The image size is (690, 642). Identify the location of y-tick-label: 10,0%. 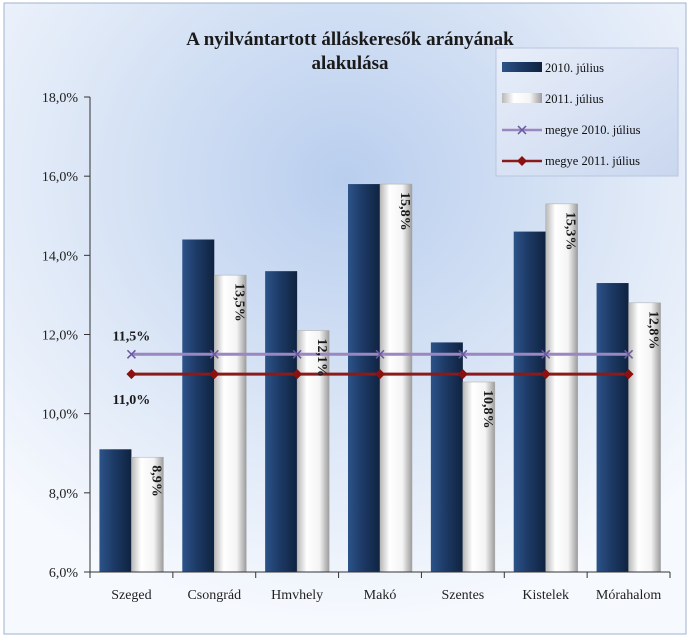
(60, 415).